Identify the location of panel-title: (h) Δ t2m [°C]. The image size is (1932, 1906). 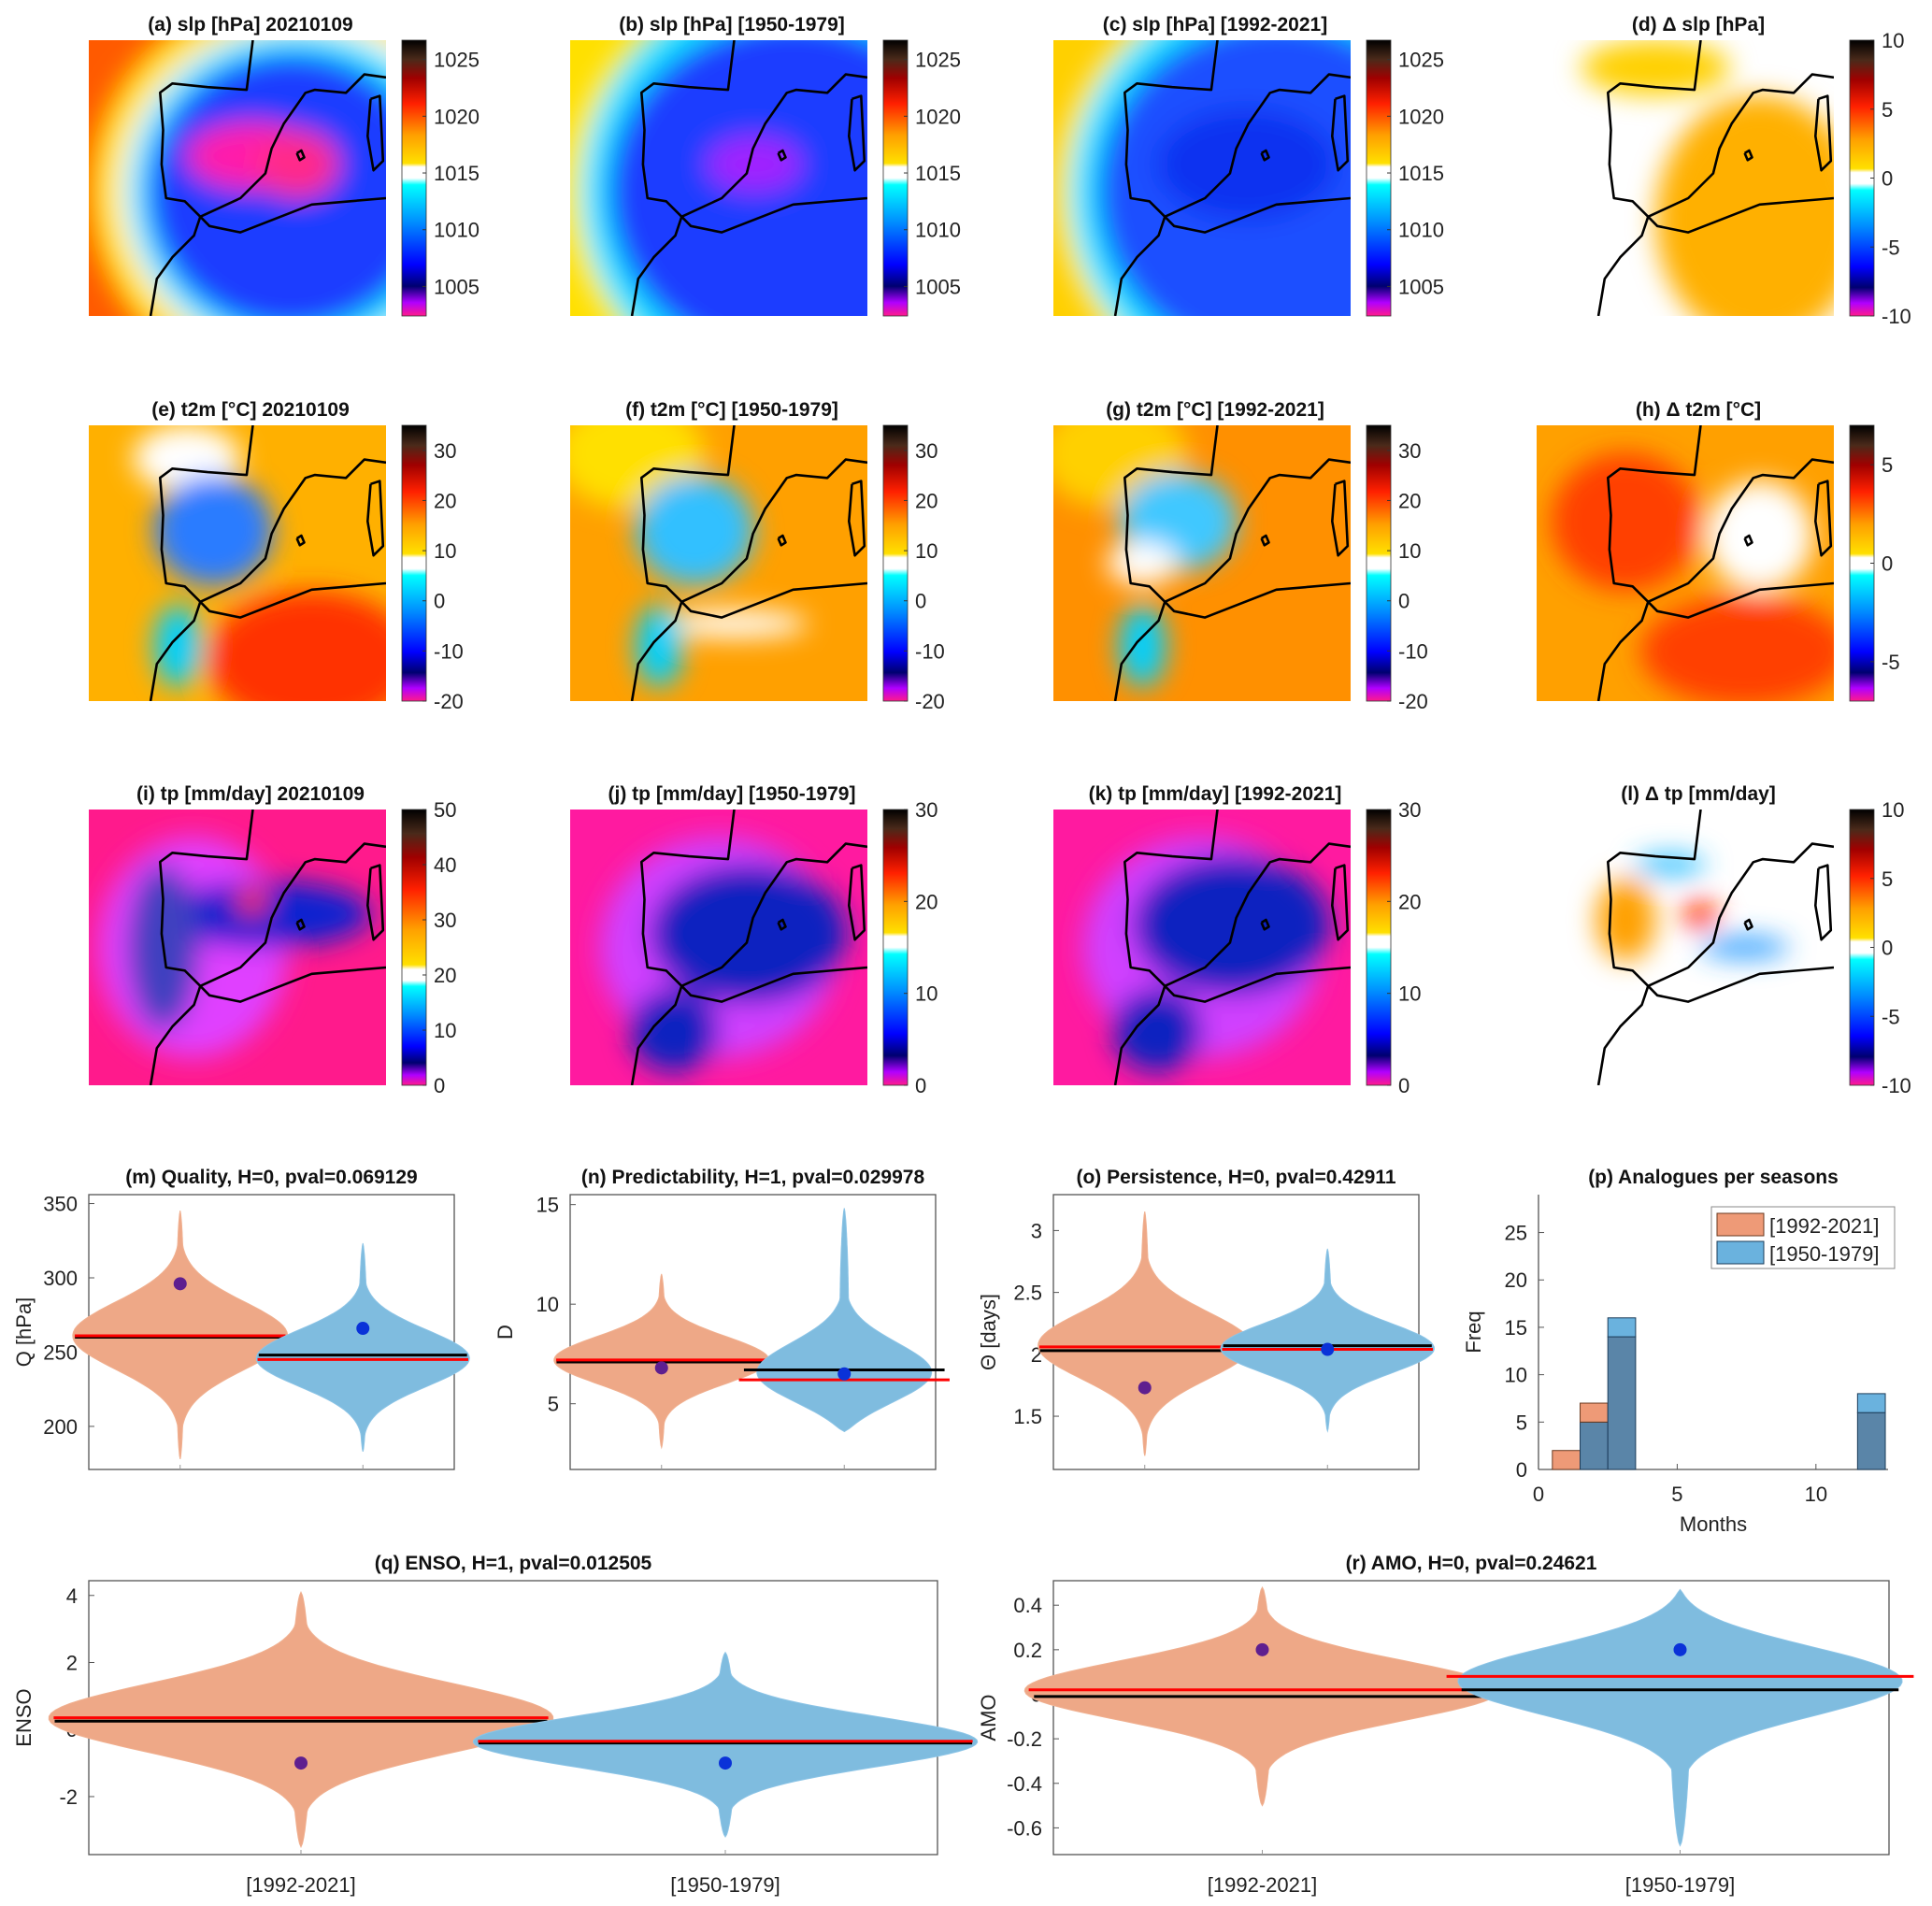
(1698, 410).